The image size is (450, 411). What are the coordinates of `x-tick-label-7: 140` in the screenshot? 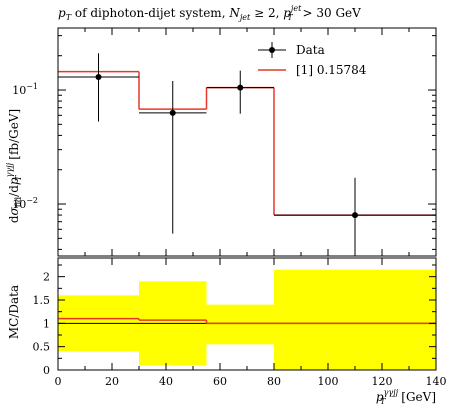 It's located at (436, 381).